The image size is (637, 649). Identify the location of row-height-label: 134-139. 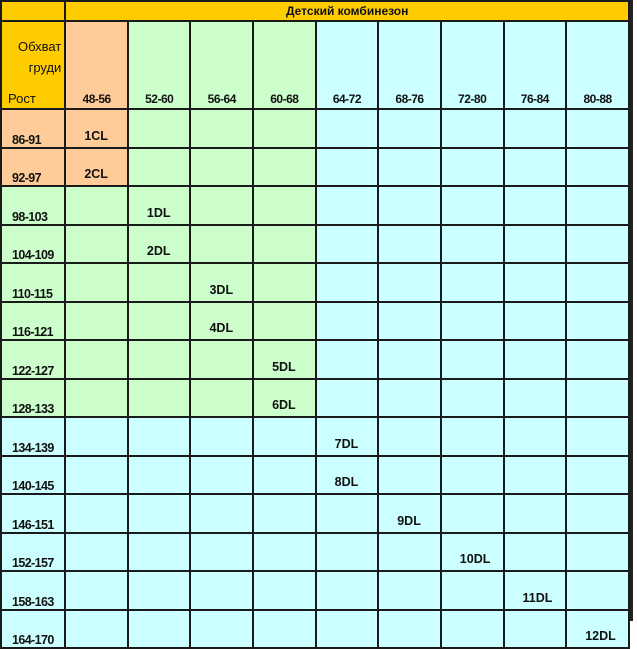
(33, 436).